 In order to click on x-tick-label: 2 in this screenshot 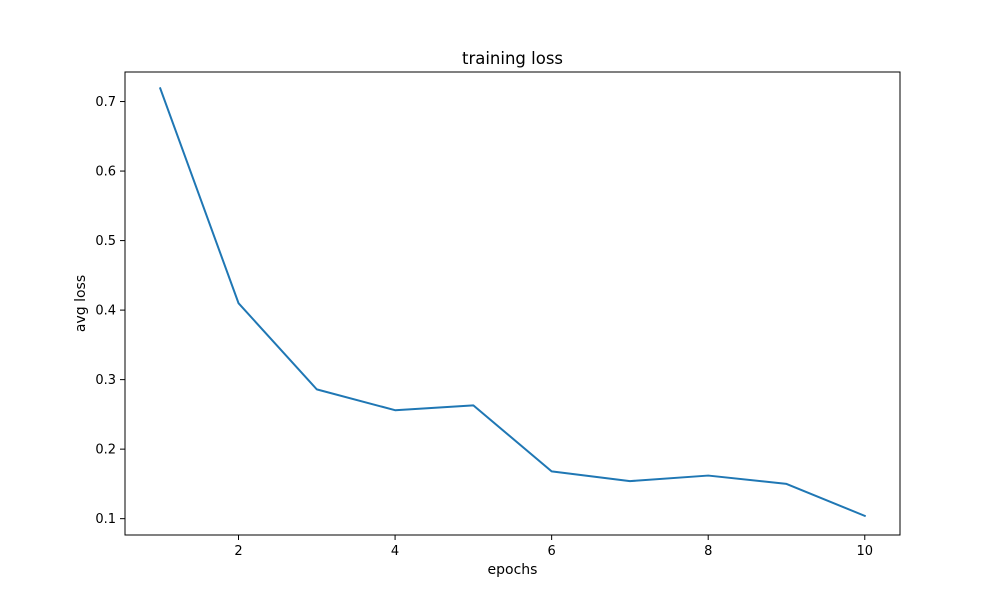, I will do `click(238, 551)`.